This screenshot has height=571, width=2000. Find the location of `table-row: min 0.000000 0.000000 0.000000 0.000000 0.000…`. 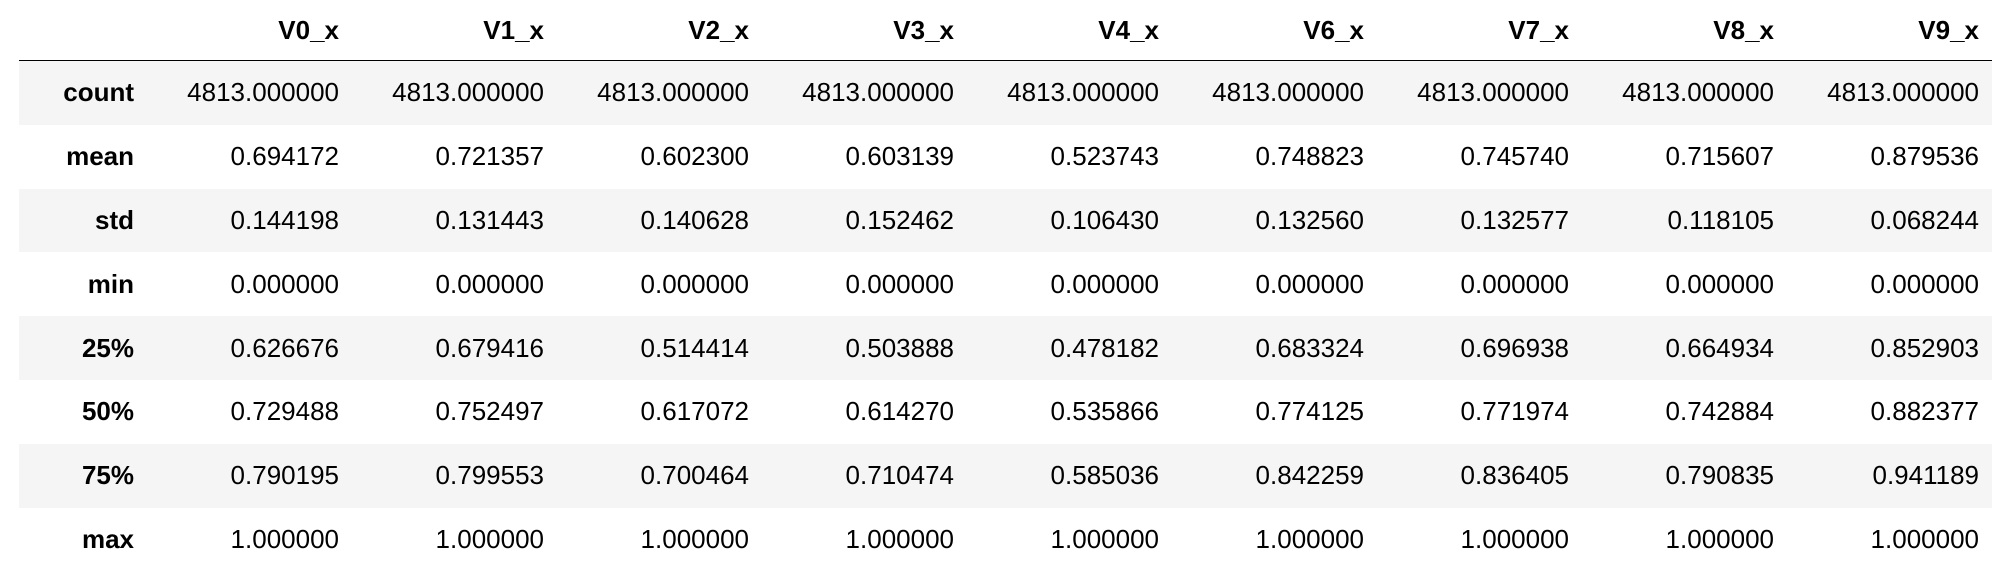

table-row: min 0.000000 0.000000 0.000000 0.000000 0.000… is located at coordinates (1005, 284).